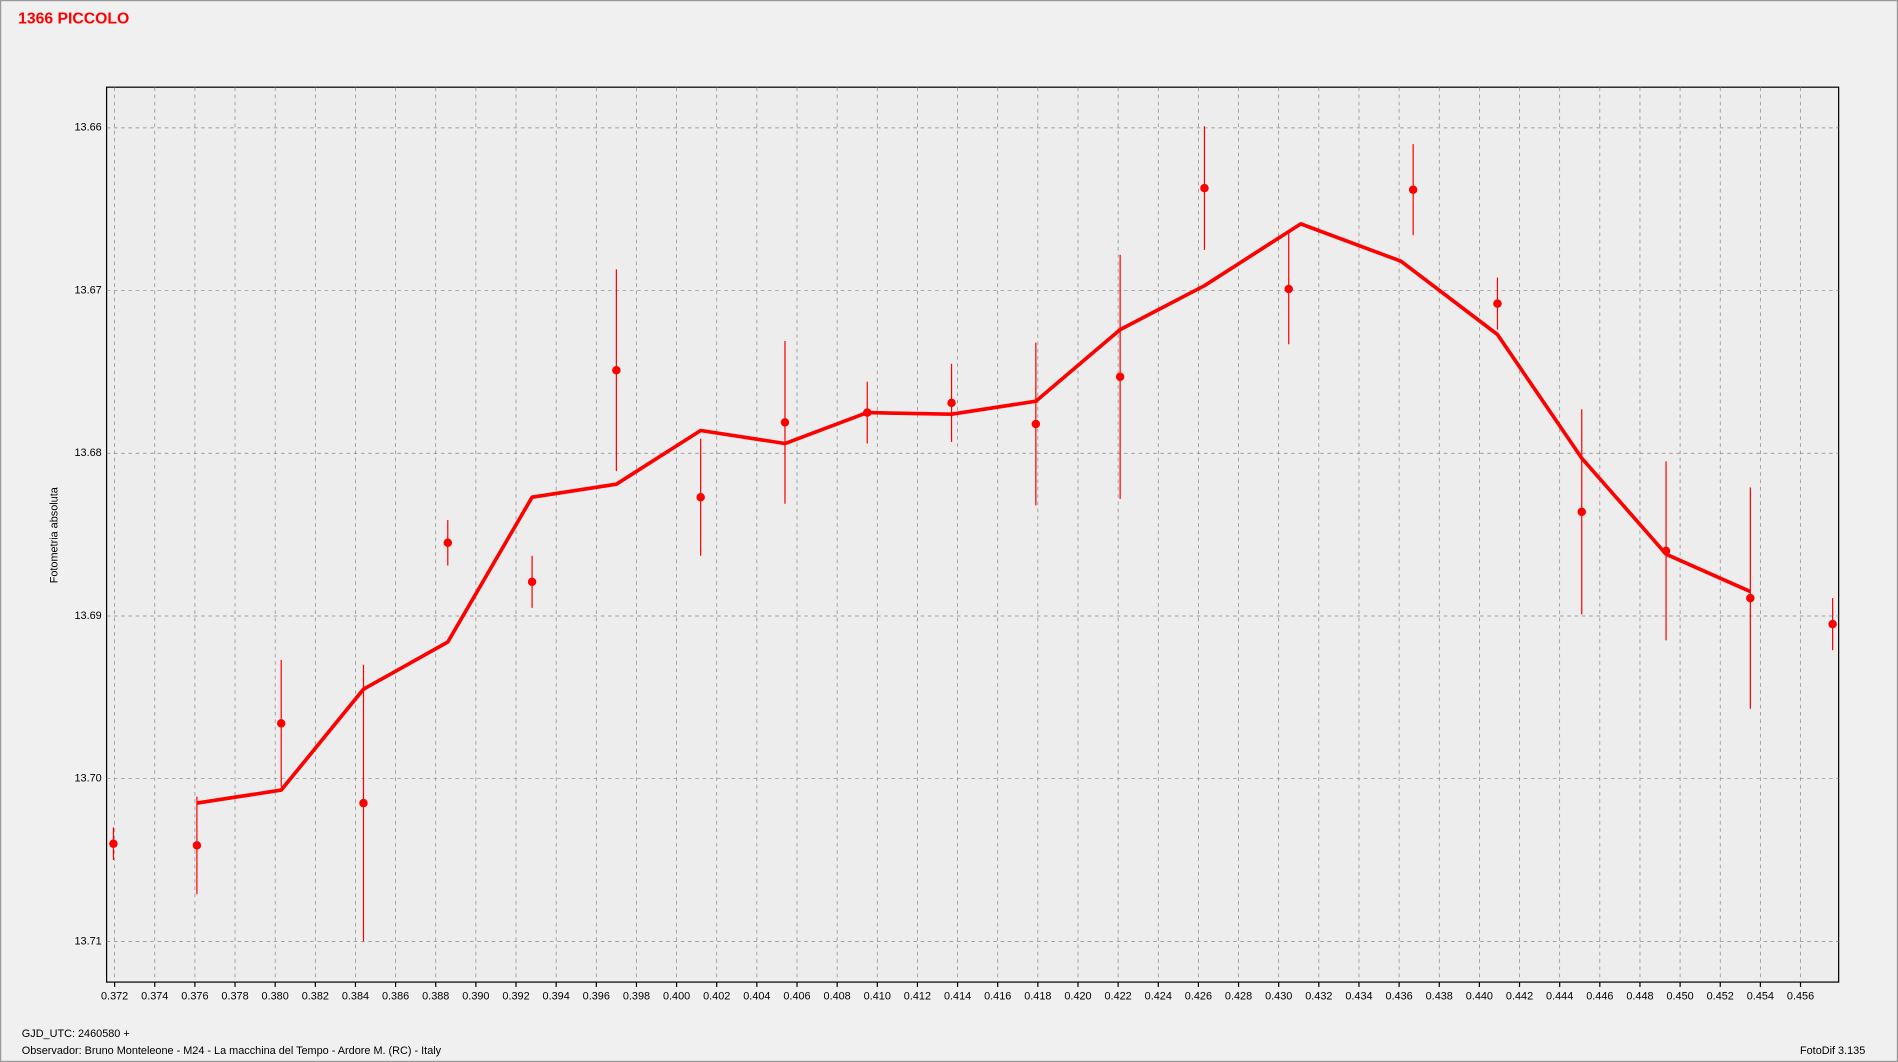 The width and height of the screenshot is (1898, 1062). I want to click on x-tick-label: 0.412, so click(917, 996).